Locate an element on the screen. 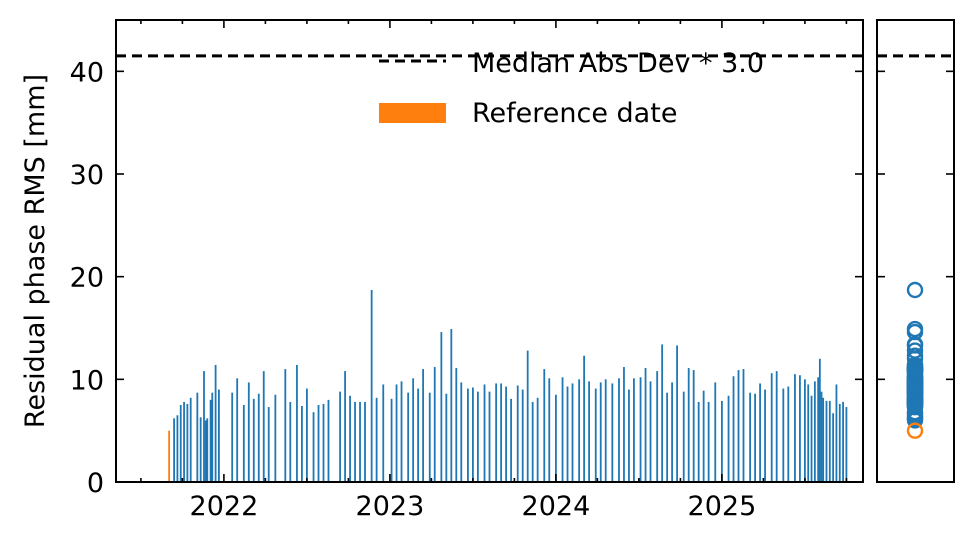 The width and height of the screenshot is (973, 545). reference-bar is located at coordinates (169, 456).